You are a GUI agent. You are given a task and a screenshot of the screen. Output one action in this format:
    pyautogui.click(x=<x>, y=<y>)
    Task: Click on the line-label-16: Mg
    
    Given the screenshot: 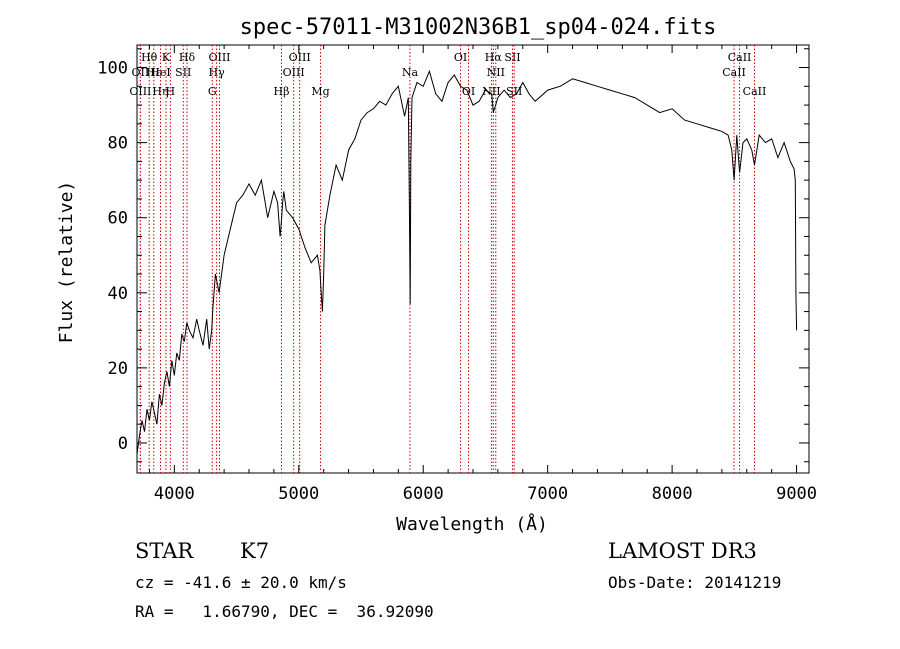 What is the action you would take?
    pyautogui.click(x=320, y=91)
    